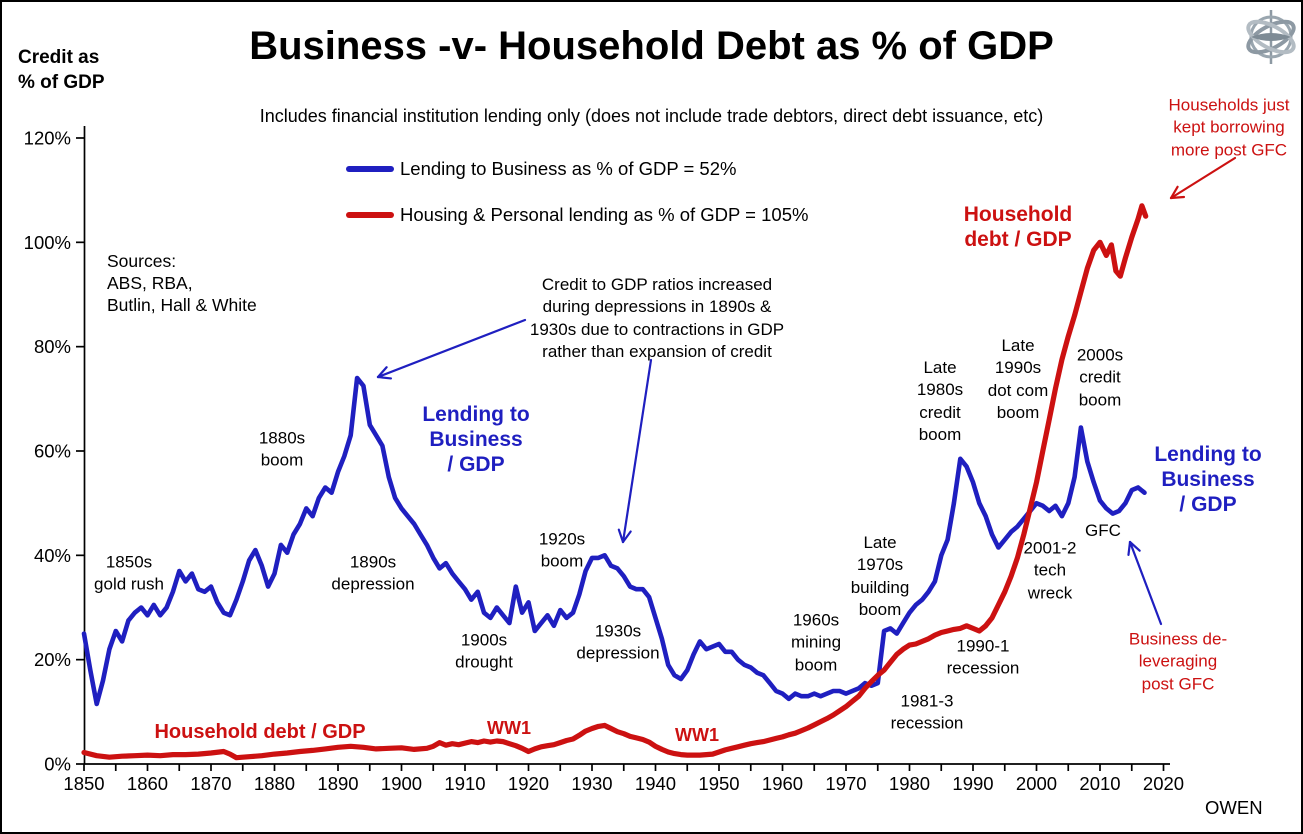 Image resolution: width=1303 pixels, height=834 pixels. Describe the element at coordinates (972, 783) in the screenshot. I see `x-axis-tick-label: 1990` at that location.